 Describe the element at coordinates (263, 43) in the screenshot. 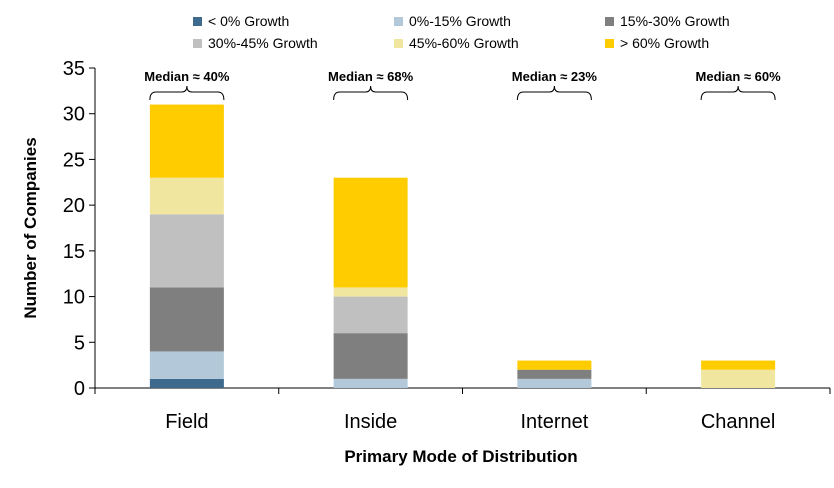

I see `legend-label: 30%-45% Growth` at that location.